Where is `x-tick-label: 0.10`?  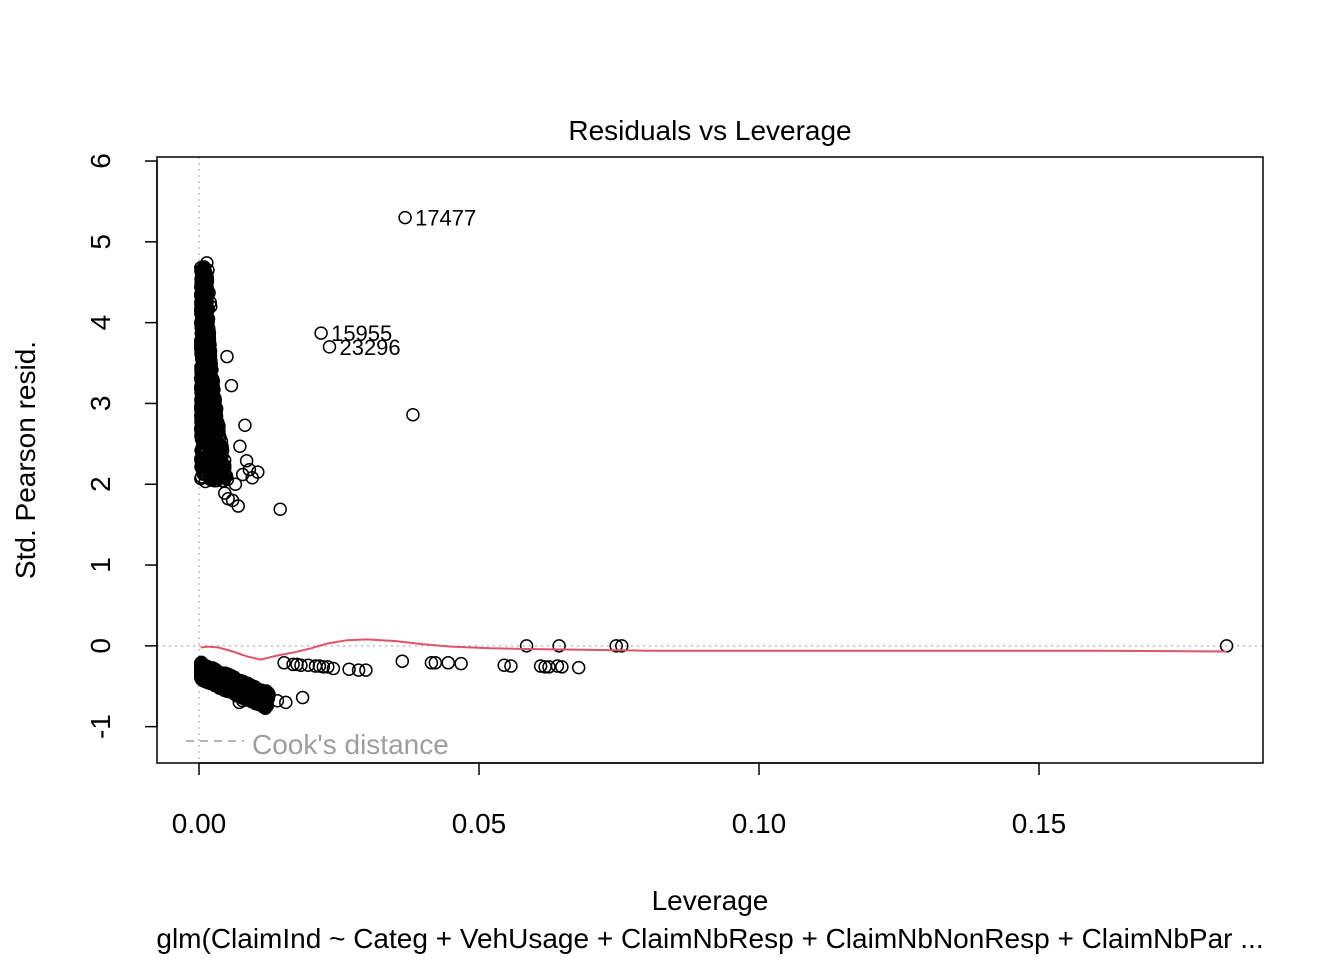 x-tick-label: 0.10 is located at coordinates (759, 823).